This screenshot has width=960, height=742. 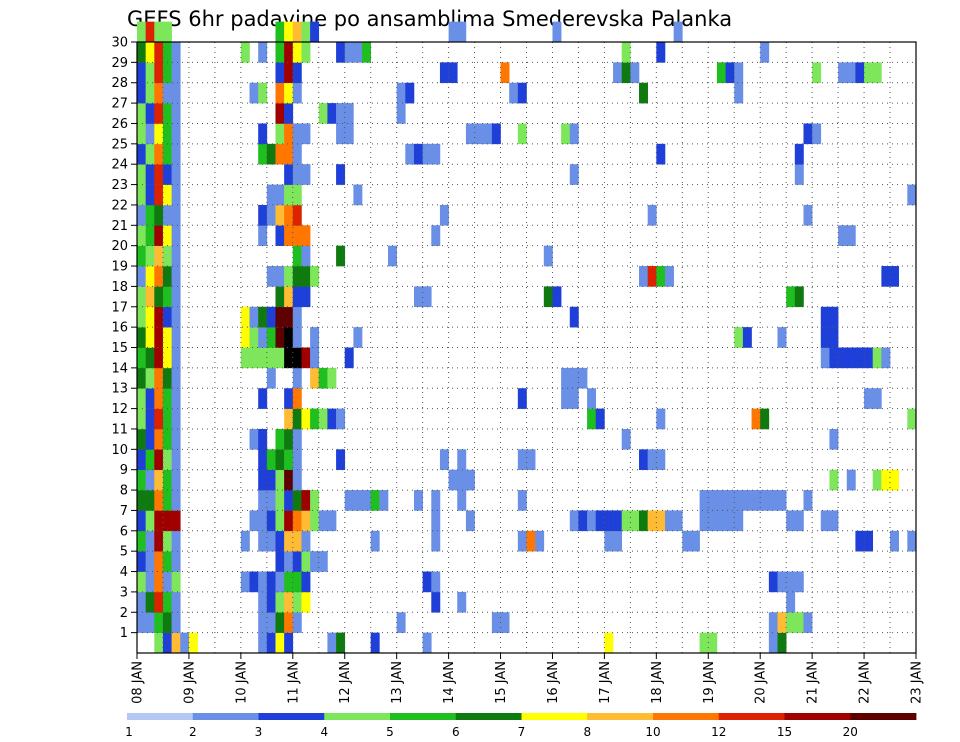 What do you see at coordinates (850, 732) in the screenshot?
I see `colorbar-label: 20` at bounding box center [850, 732].